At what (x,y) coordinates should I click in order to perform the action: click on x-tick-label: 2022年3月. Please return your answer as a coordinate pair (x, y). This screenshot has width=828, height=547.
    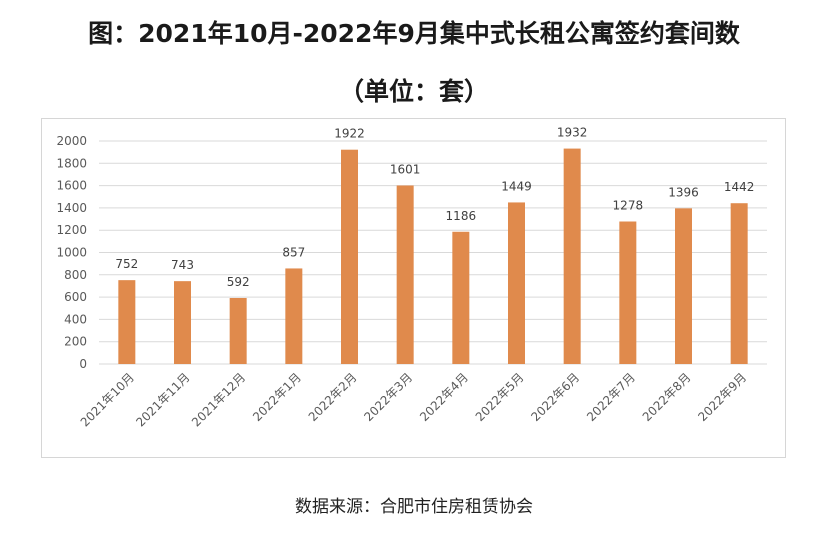
    Looking at the image, I should click on (388, 397).